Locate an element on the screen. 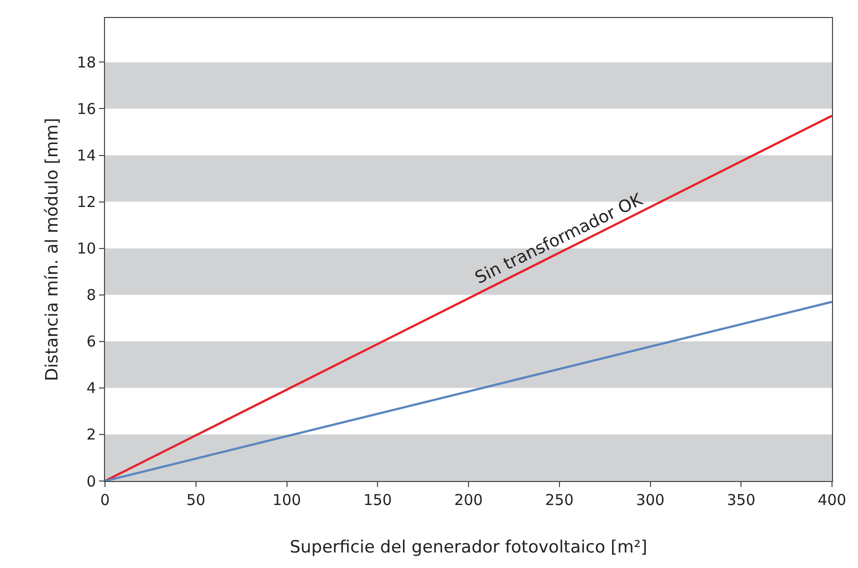 Image resolution: width=858 pixels, height=568 pixels. x-tick-label: 400 is located at coordinates (832, 500).